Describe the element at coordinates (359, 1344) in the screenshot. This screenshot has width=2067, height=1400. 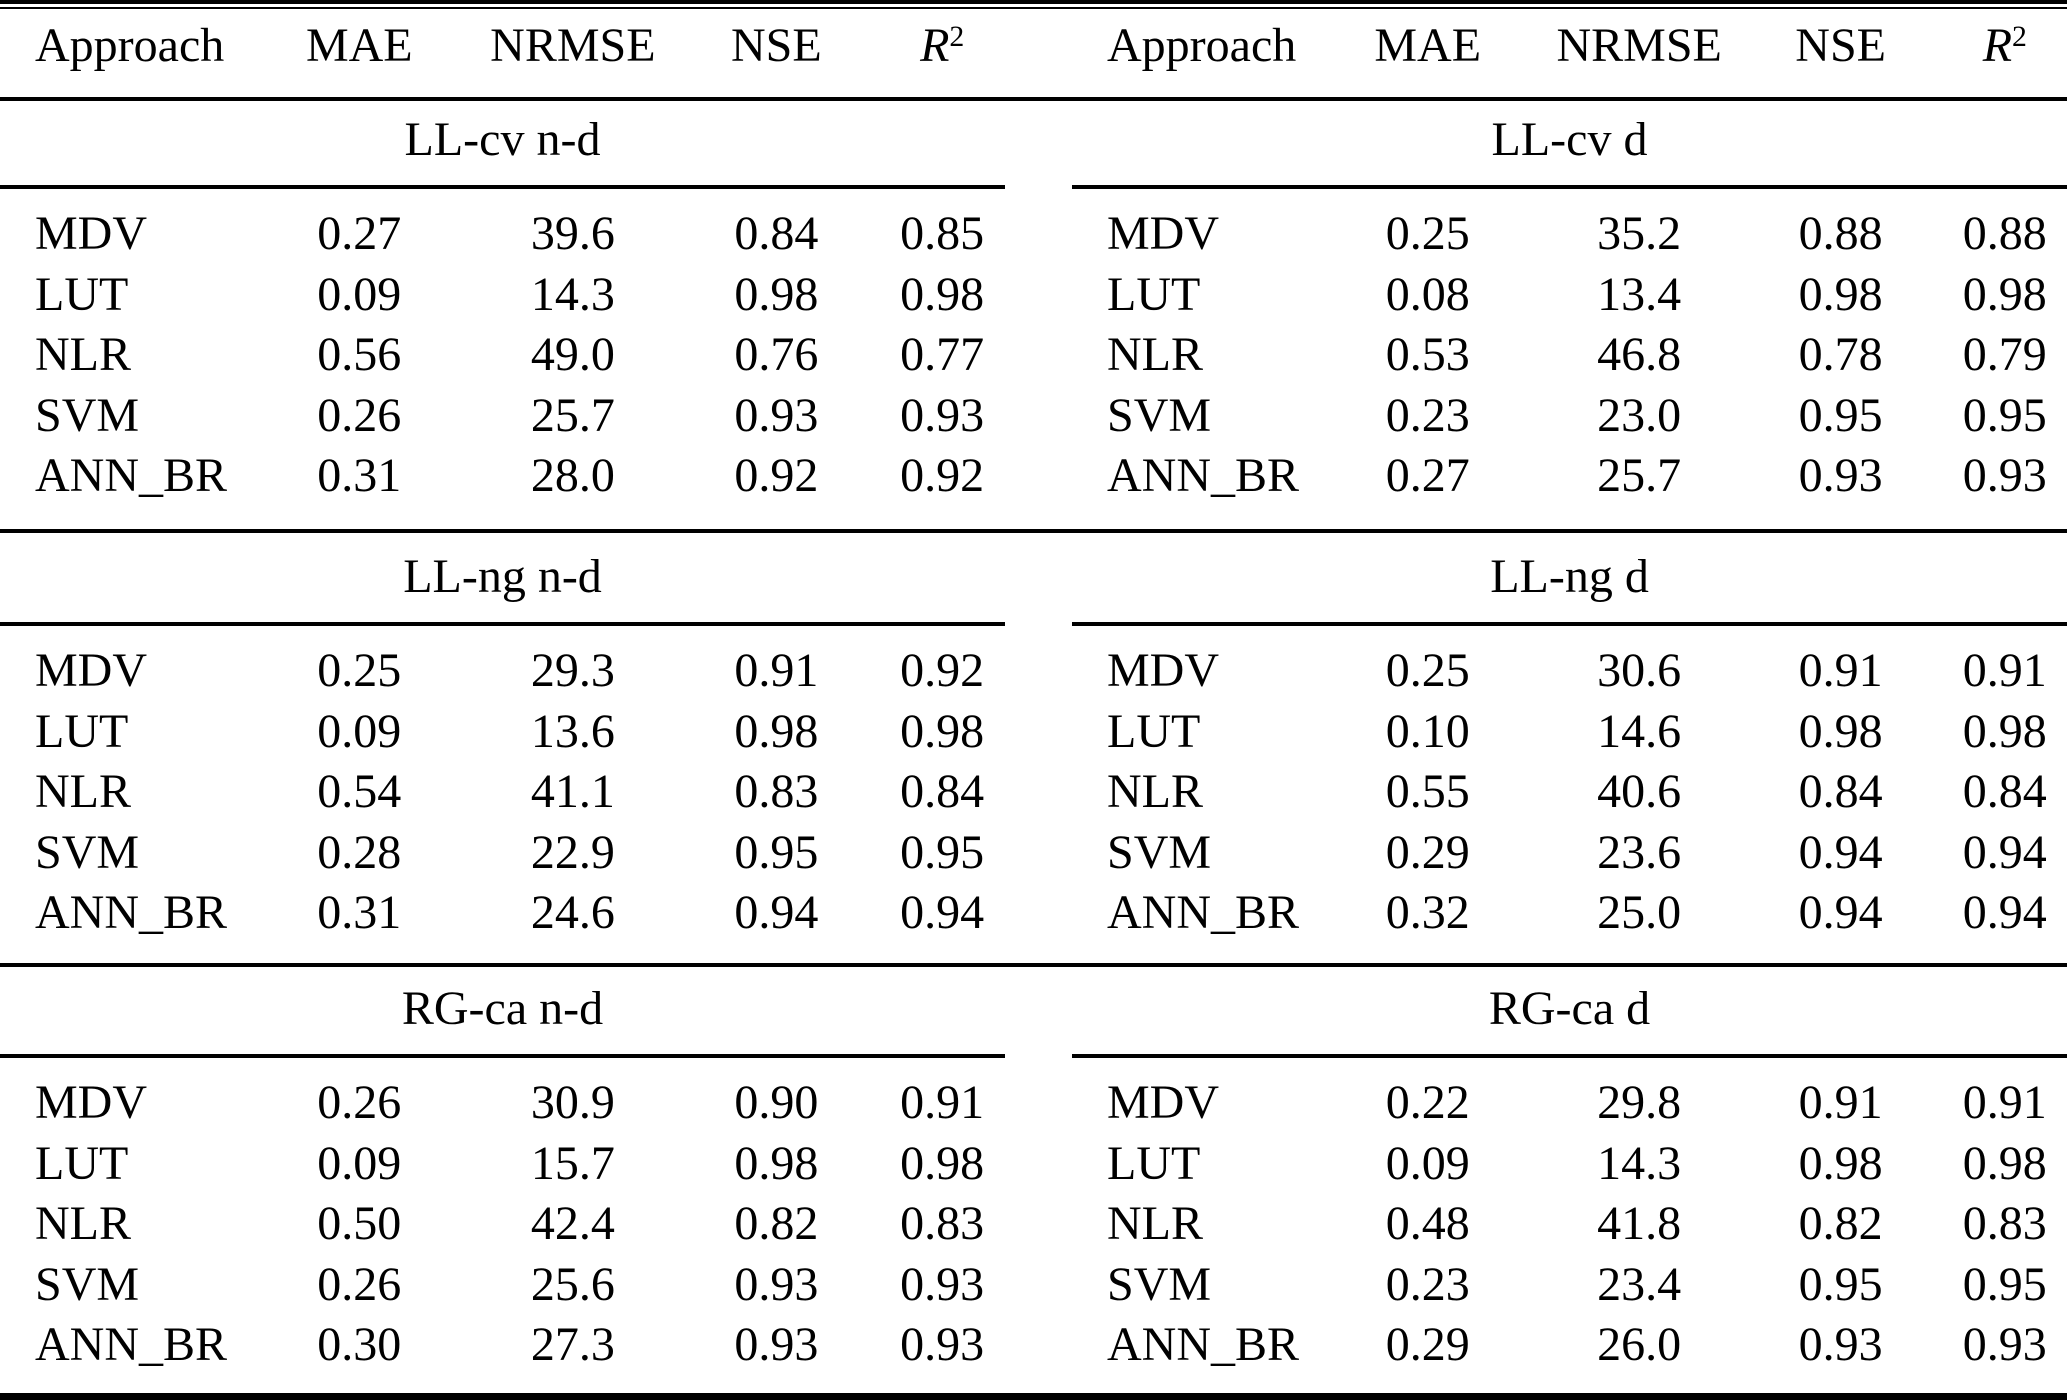
I see `cell-mae: 0.30` at that location.